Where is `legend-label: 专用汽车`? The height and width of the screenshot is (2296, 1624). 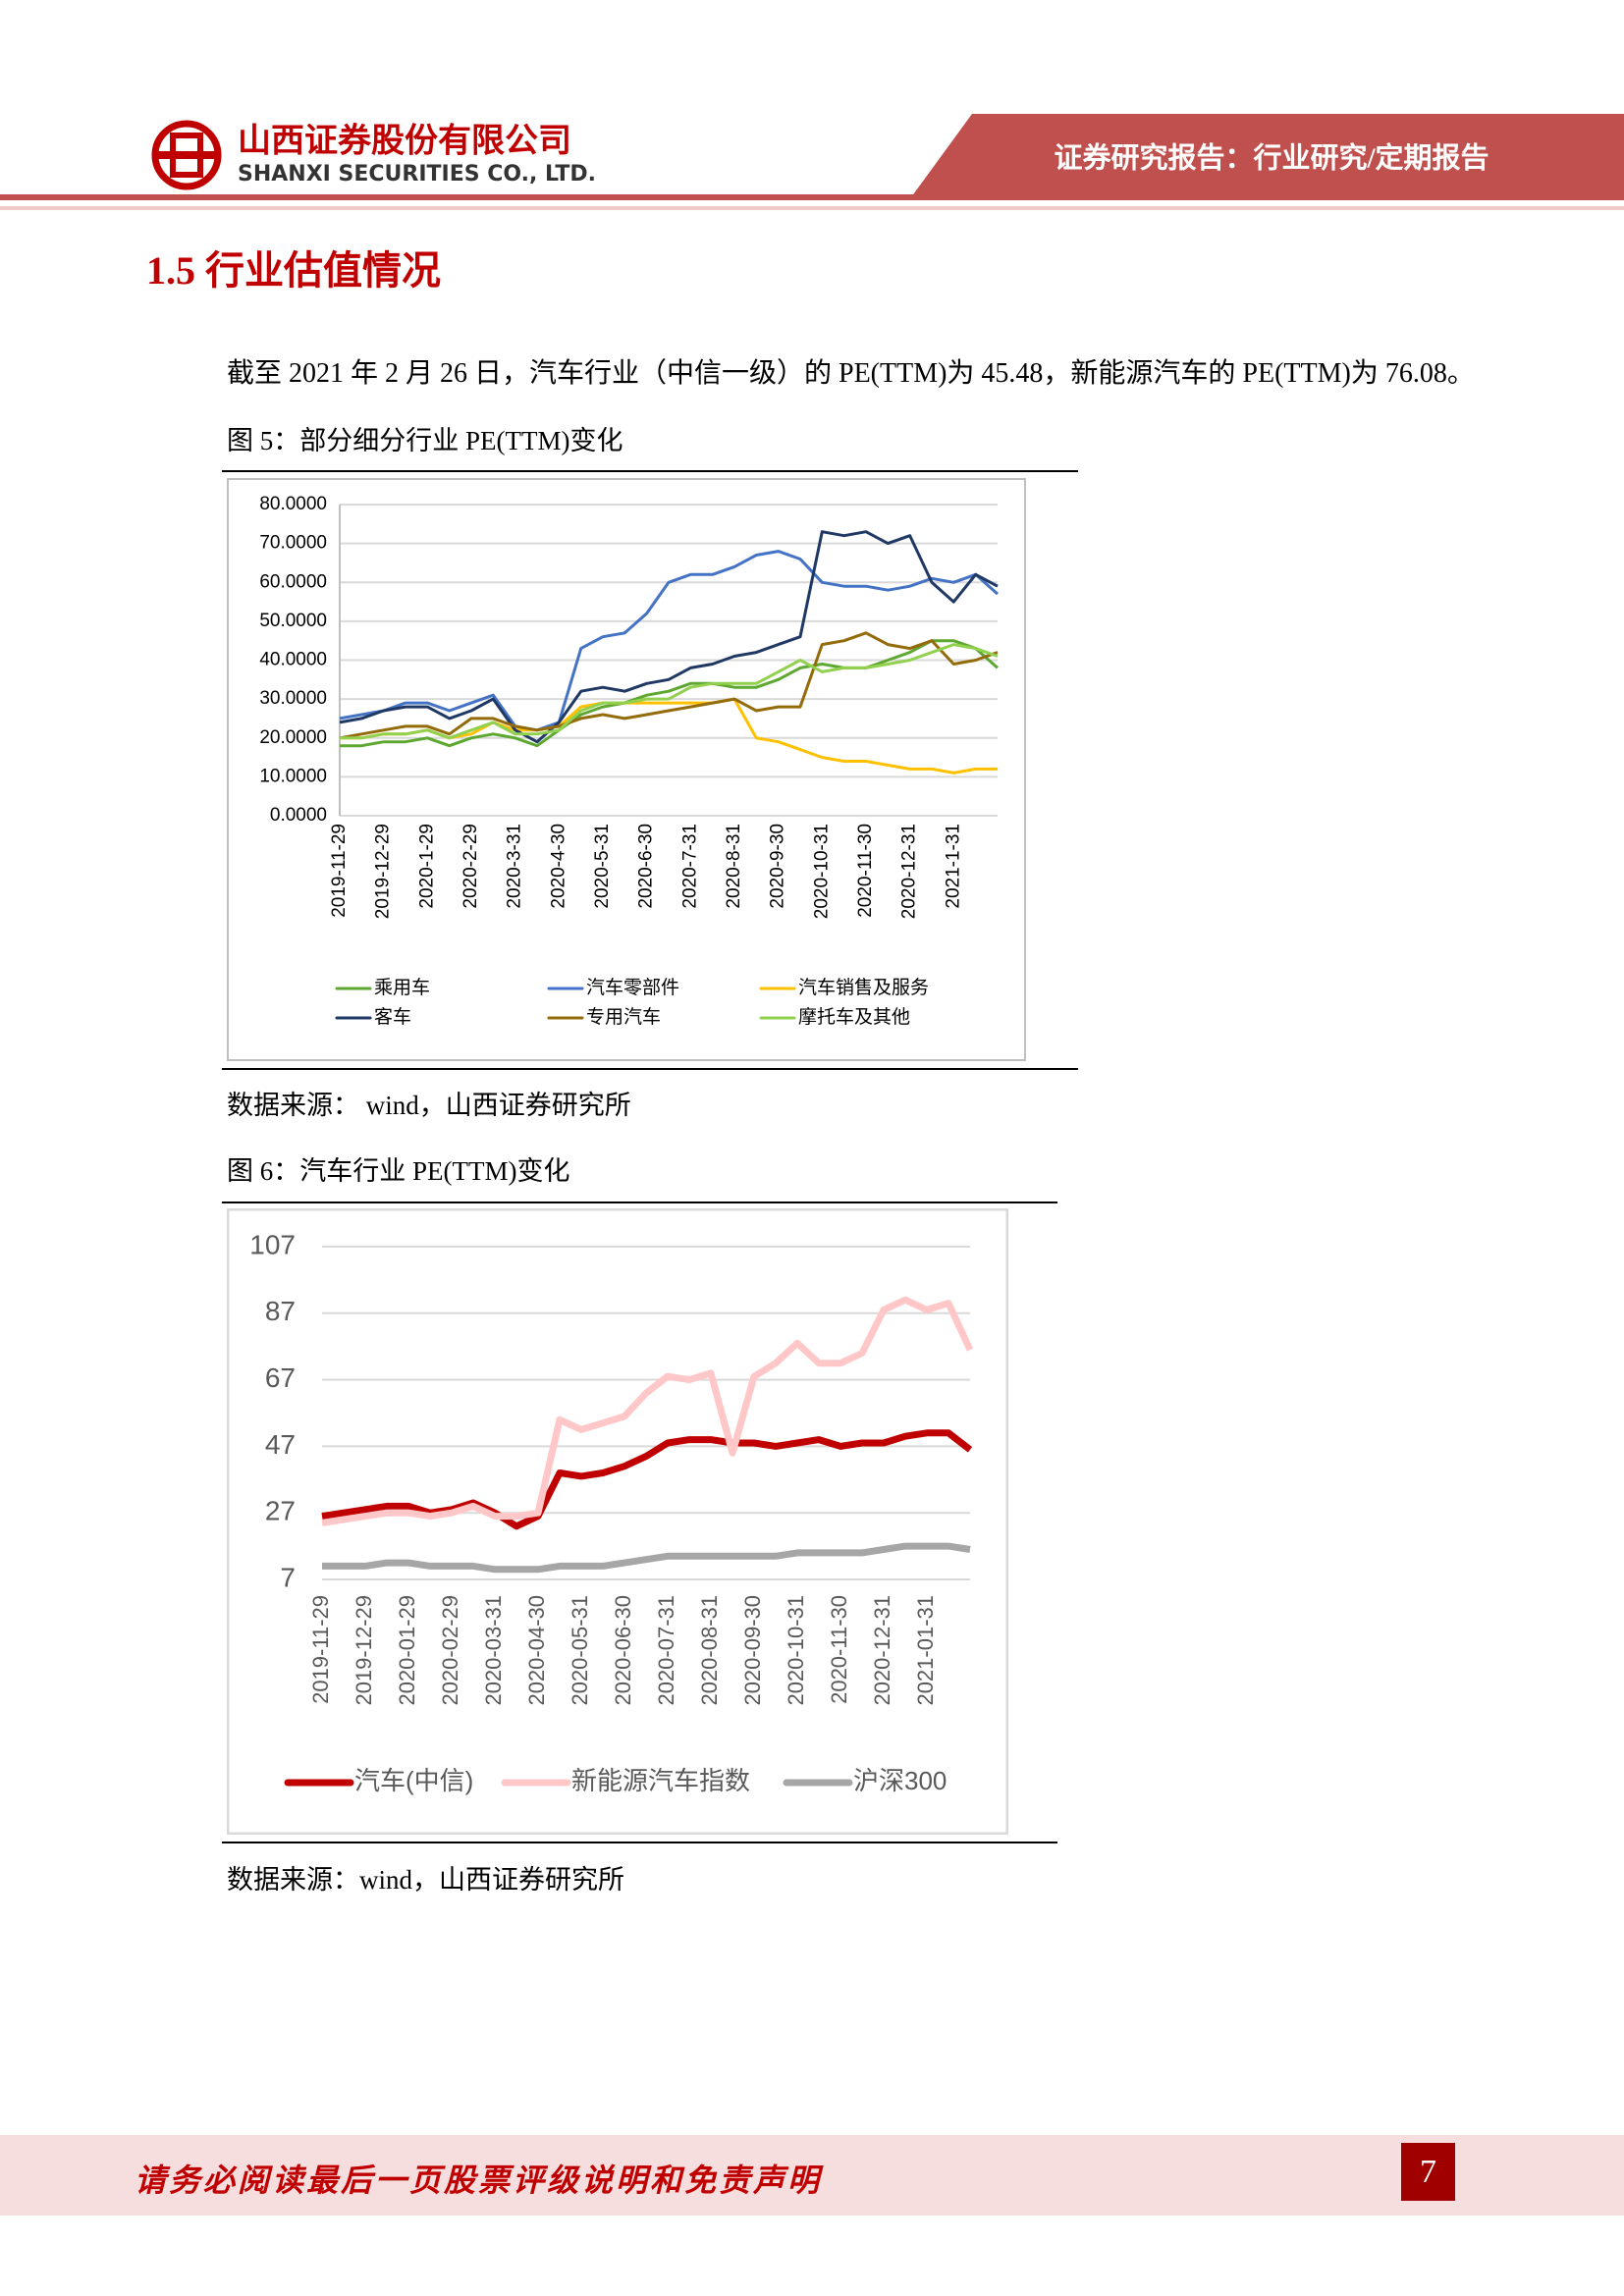
legend-label: 专用汽车 is located at coordinates (623, 1017).